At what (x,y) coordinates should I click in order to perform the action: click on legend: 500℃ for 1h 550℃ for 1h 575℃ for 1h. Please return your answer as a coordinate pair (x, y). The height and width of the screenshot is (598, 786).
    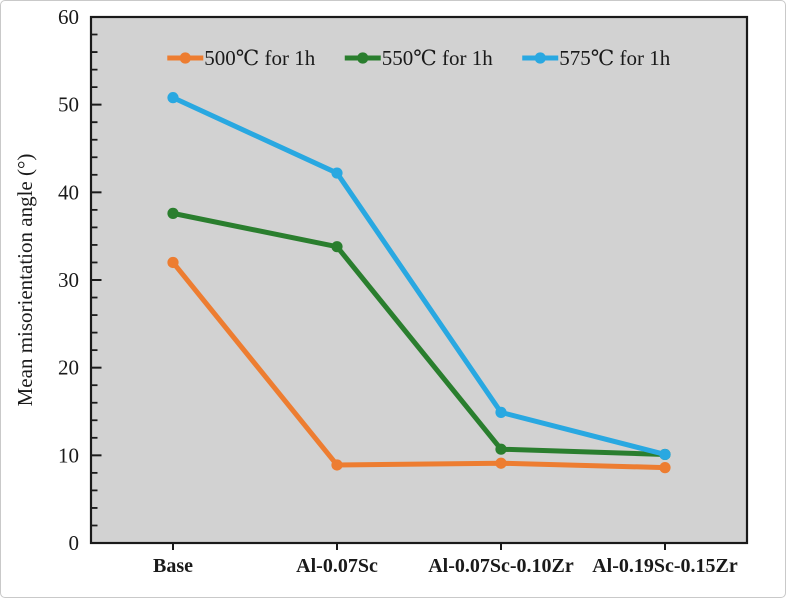
    Looking at the image, I should click on (419, 58).